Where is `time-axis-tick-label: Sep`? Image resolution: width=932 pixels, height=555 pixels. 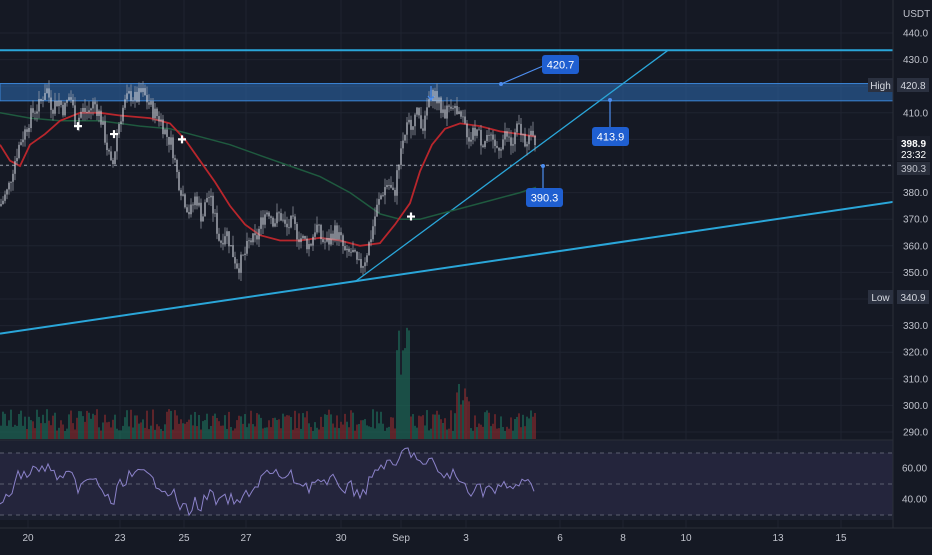
time-axis-tick-label: Sep is located at coordinates (401, 538).